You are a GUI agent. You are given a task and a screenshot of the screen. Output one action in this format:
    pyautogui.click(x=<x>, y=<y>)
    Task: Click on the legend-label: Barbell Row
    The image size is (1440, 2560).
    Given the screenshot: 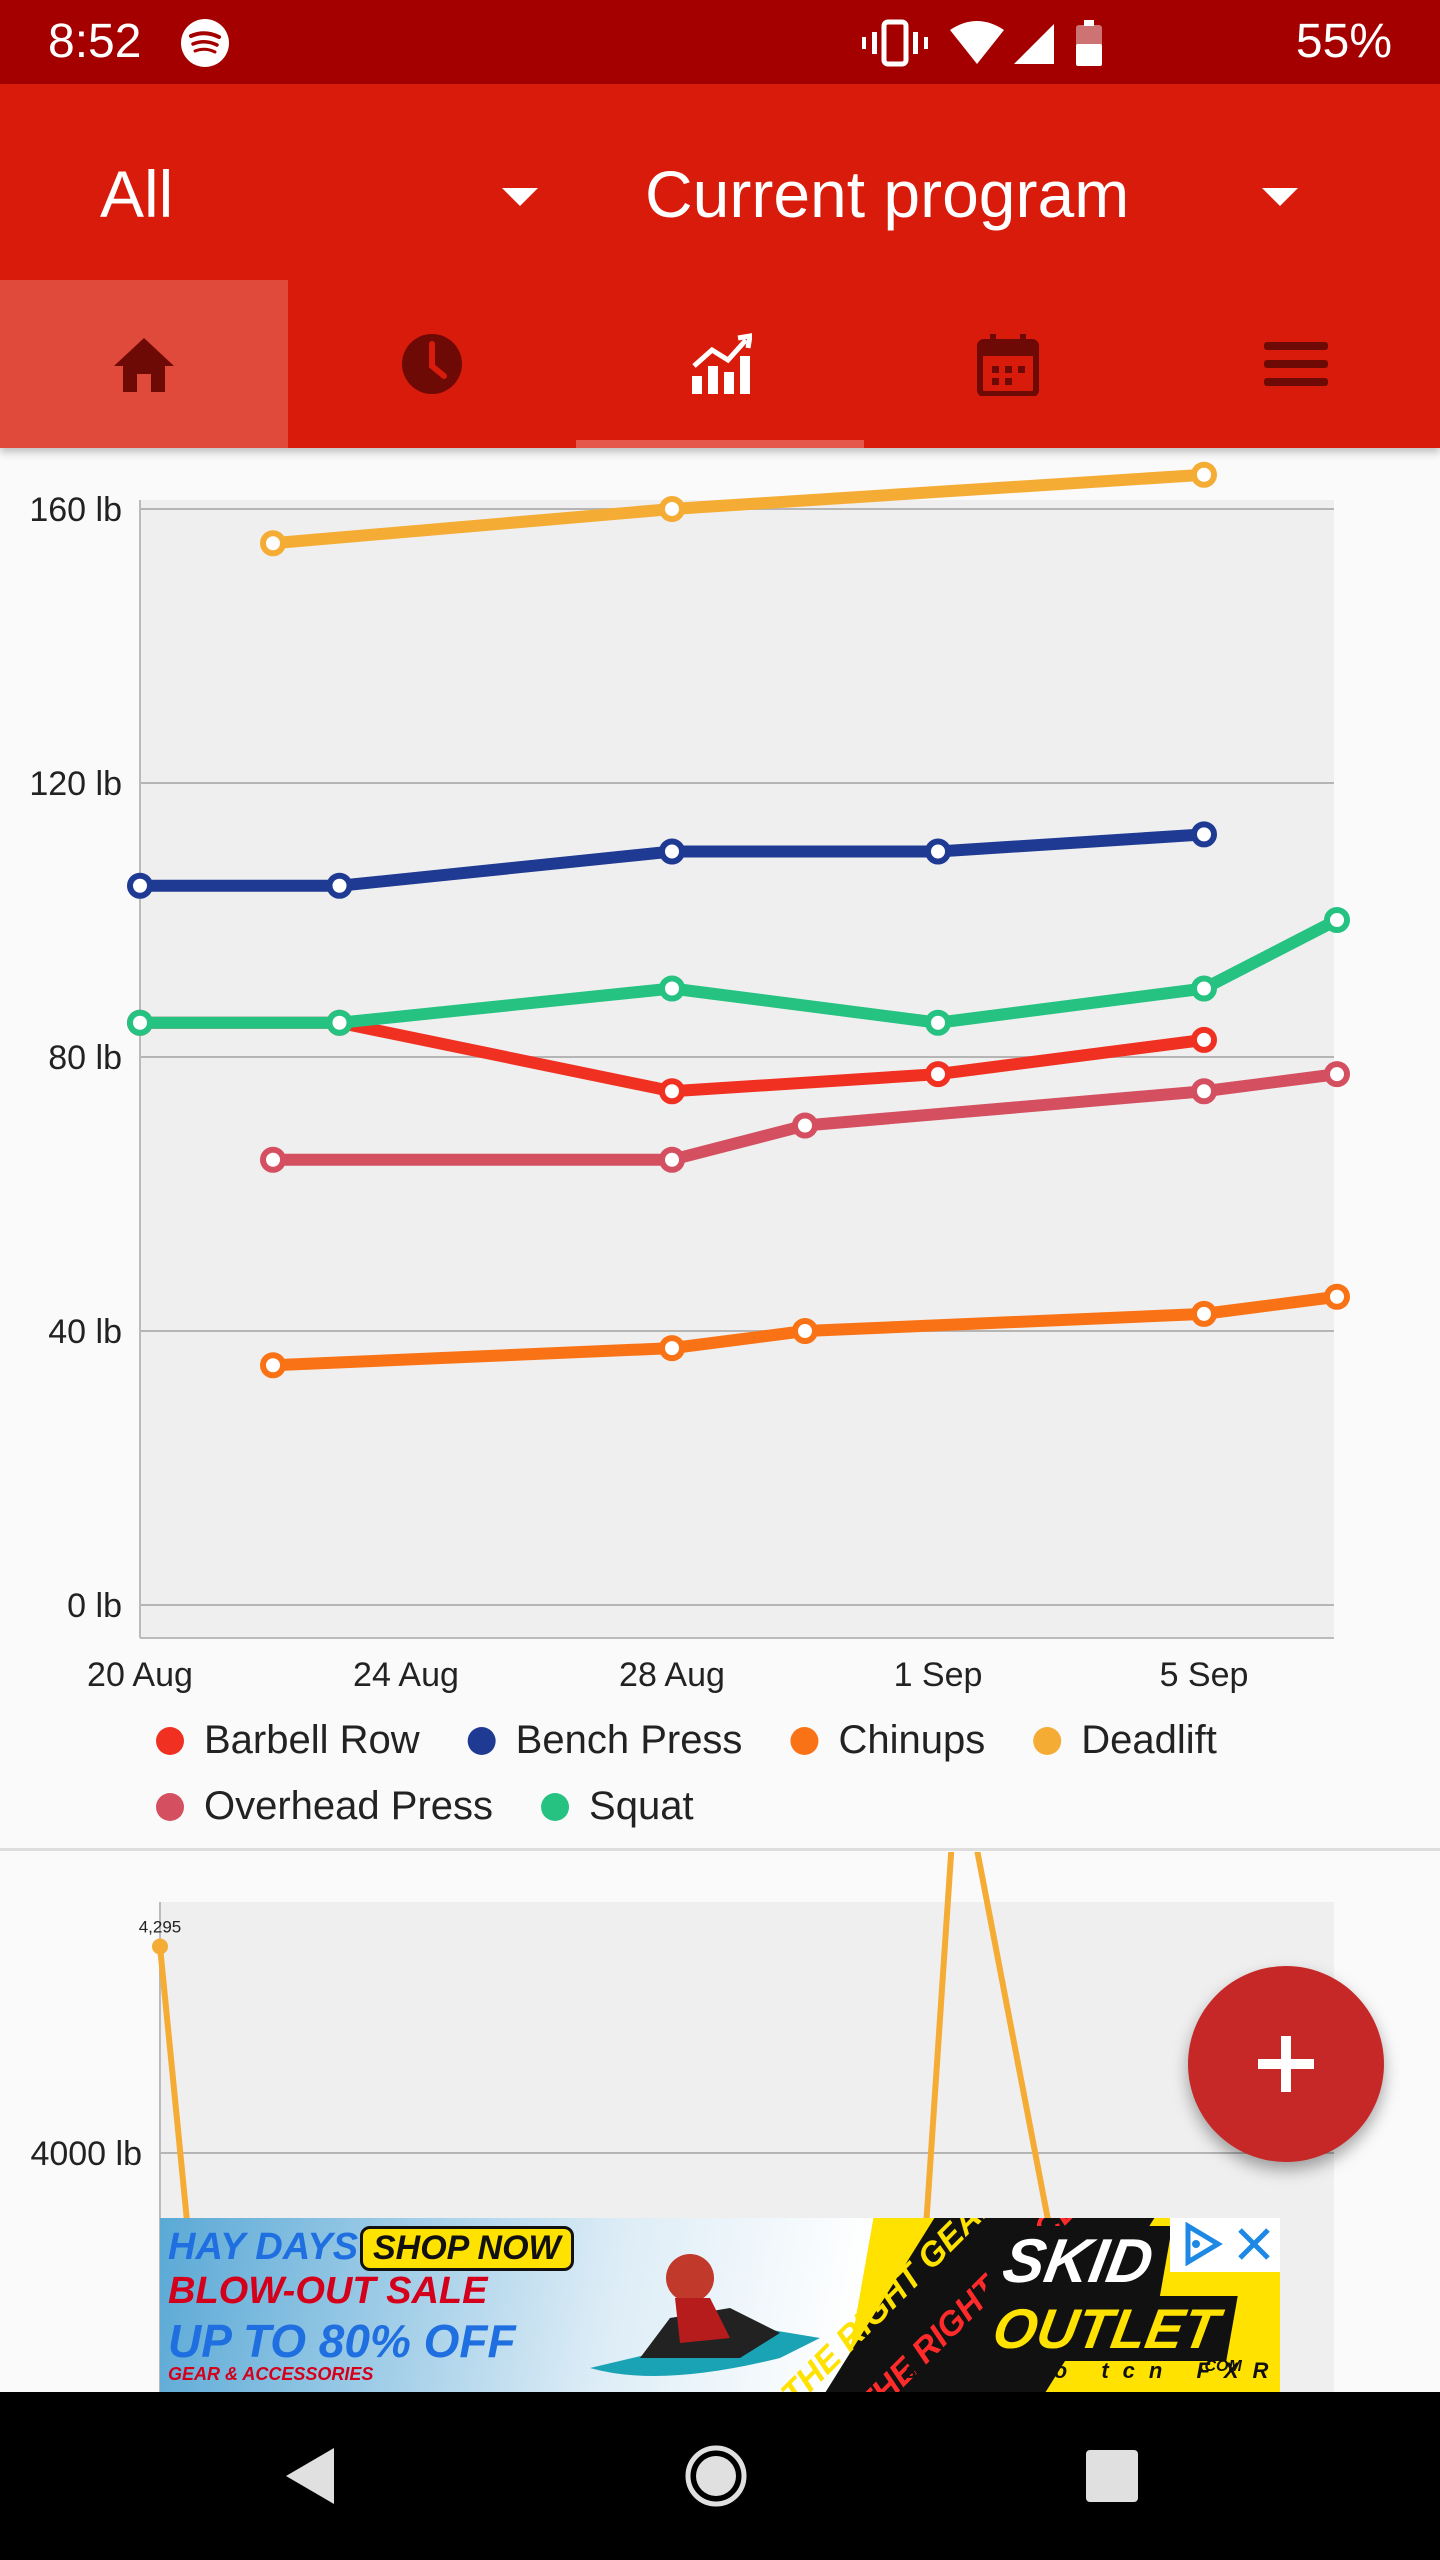 What is the action you would take?
    pyautogui.click(x=312, y=1740)
    